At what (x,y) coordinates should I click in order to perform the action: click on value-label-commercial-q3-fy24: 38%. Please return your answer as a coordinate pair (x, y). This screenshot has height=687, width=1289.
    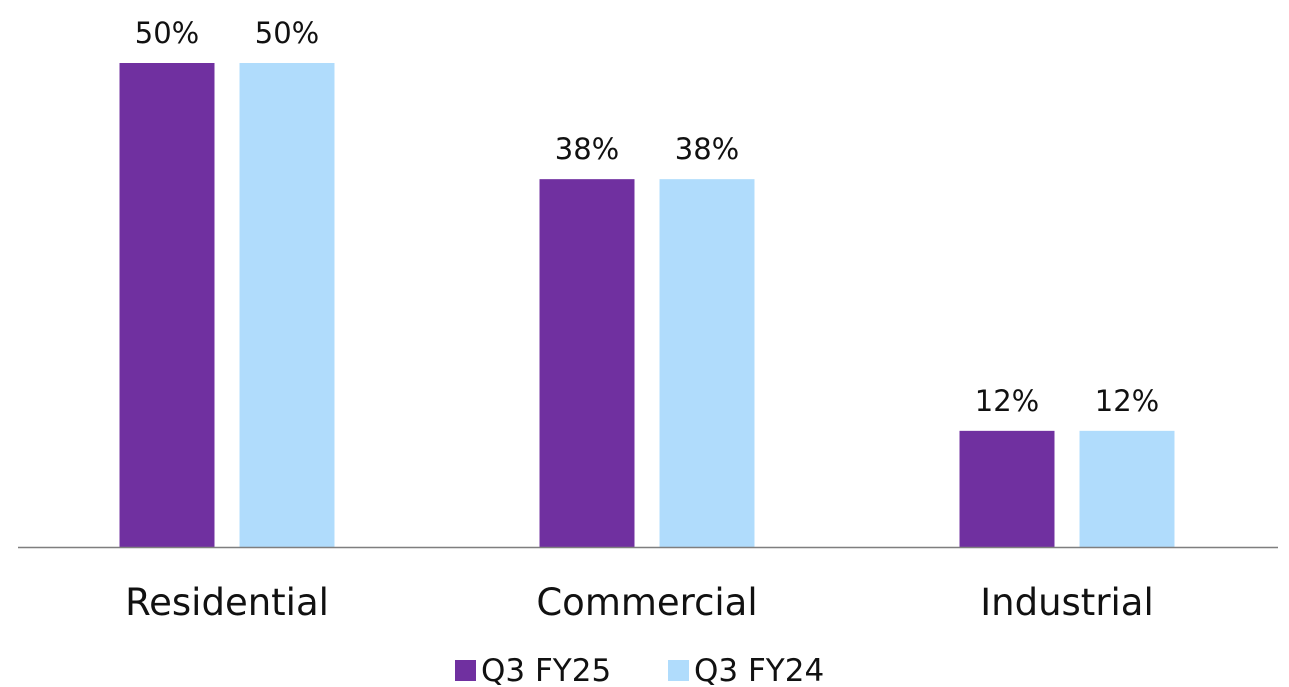
    Looking at the image, I should click on (707, 149).